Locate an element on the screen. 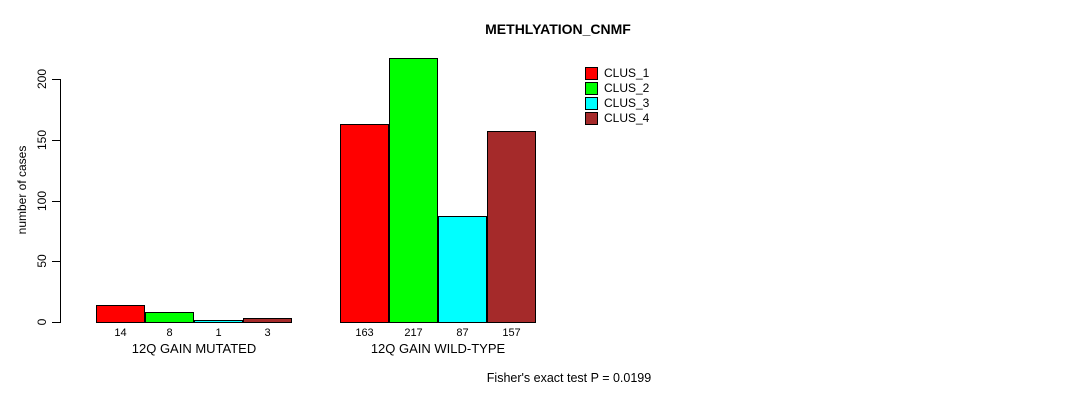  bar-value-label: 87 is located at coordinates (462, 333).